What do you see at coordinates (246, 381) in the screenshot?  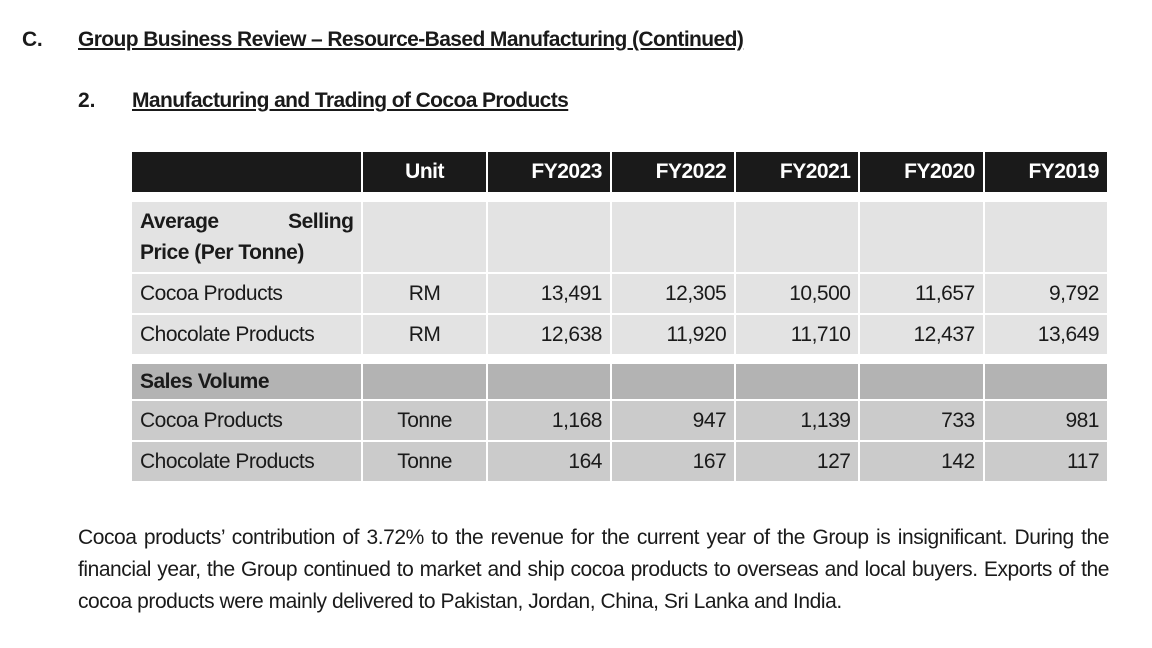 I see `group-header-sales-volume: Sales Volume` at bounding box center [246, 381].